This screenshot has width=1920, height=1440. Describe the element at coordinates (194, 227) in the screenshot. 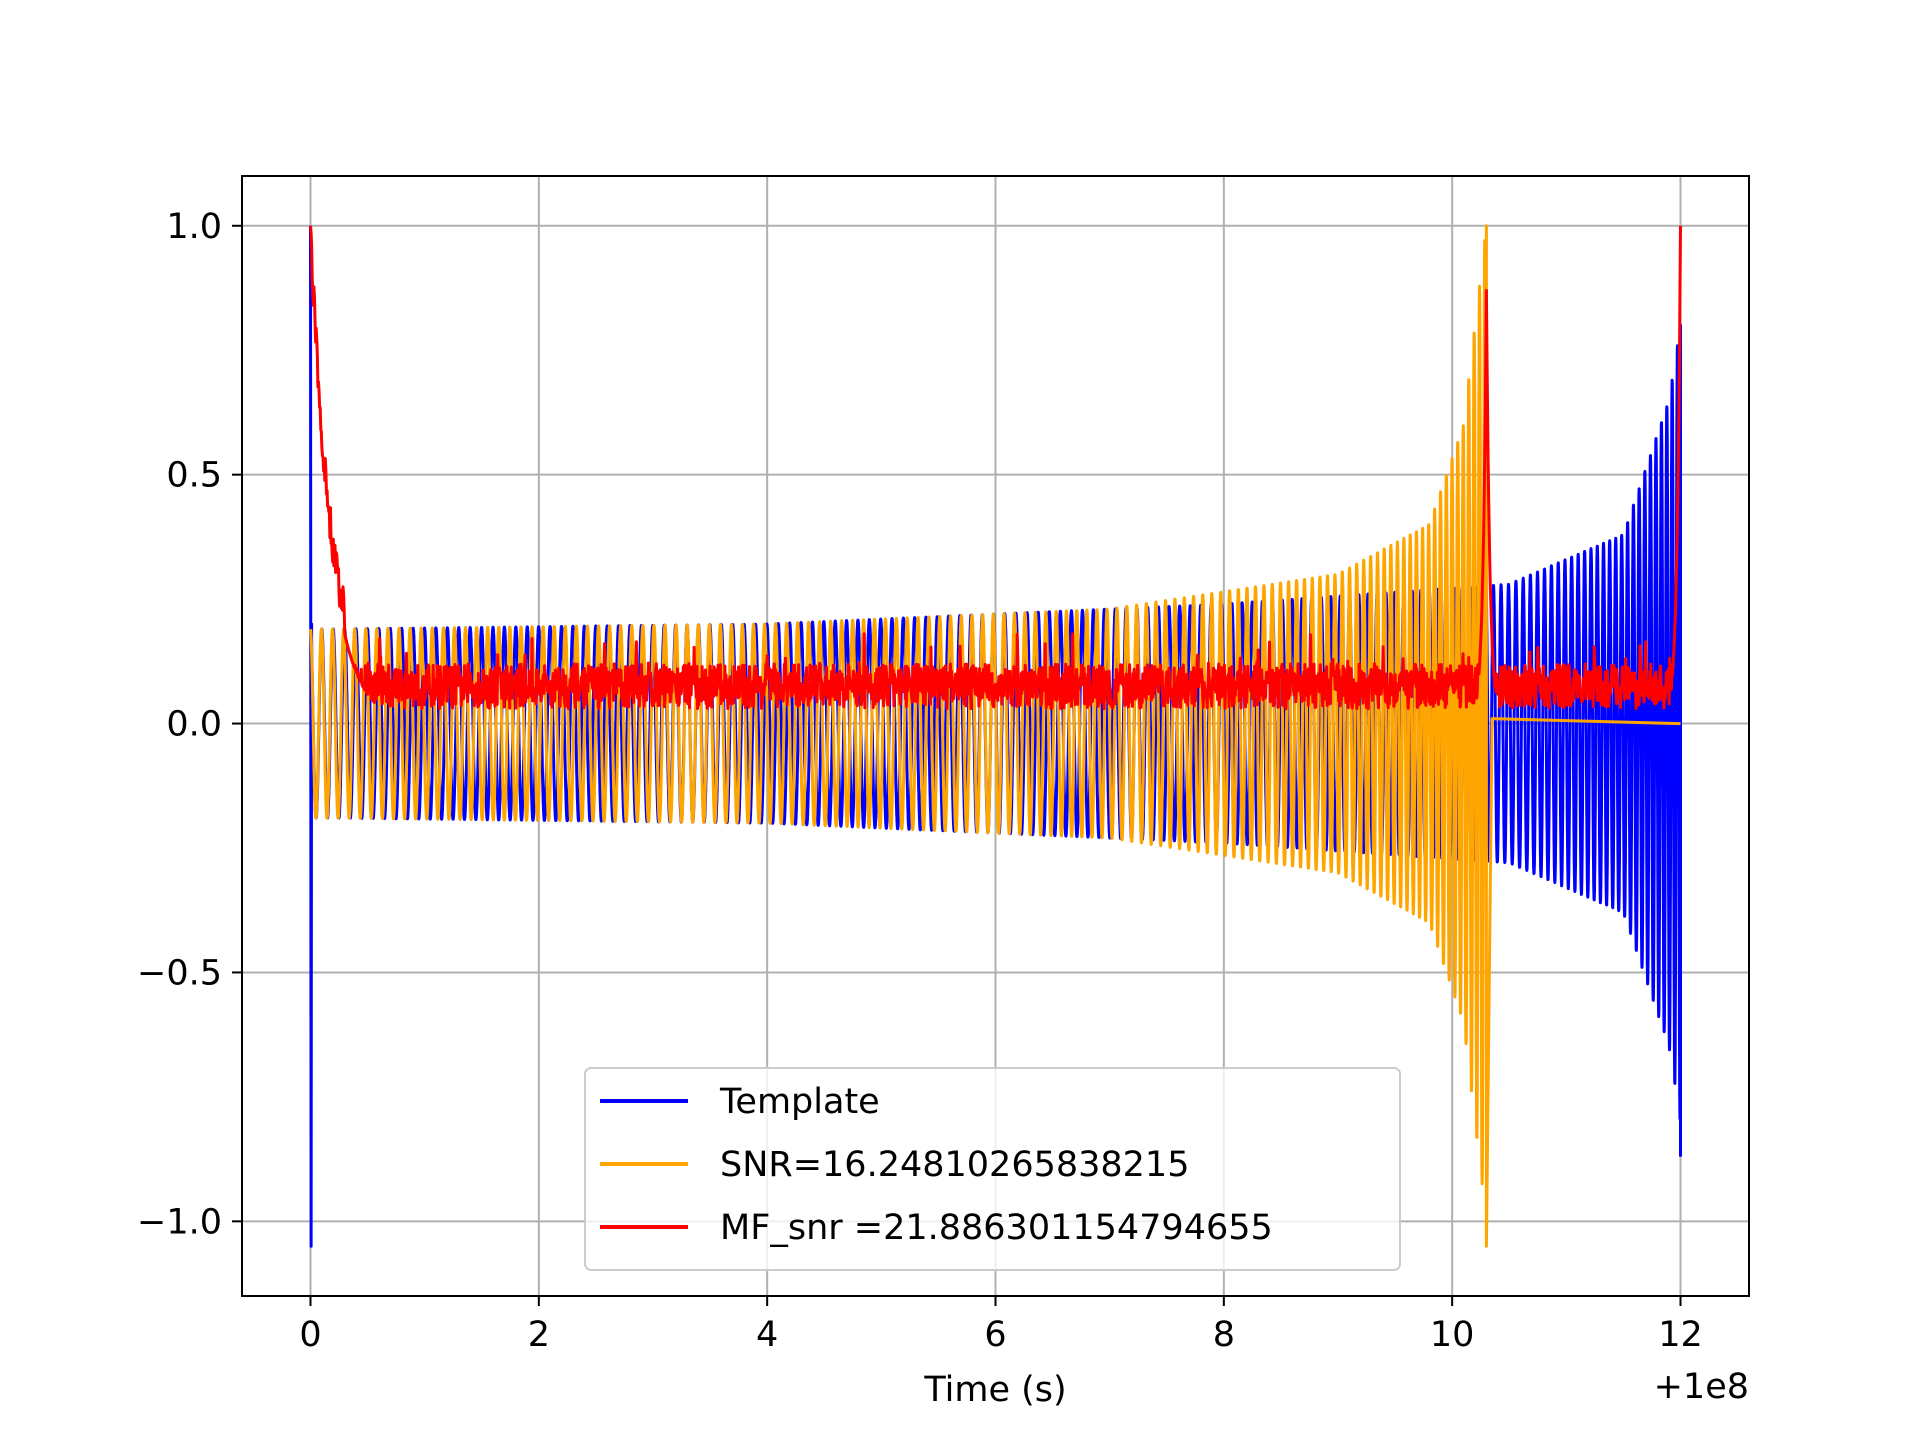

I see `y-tick-label: 1.0` at that location.